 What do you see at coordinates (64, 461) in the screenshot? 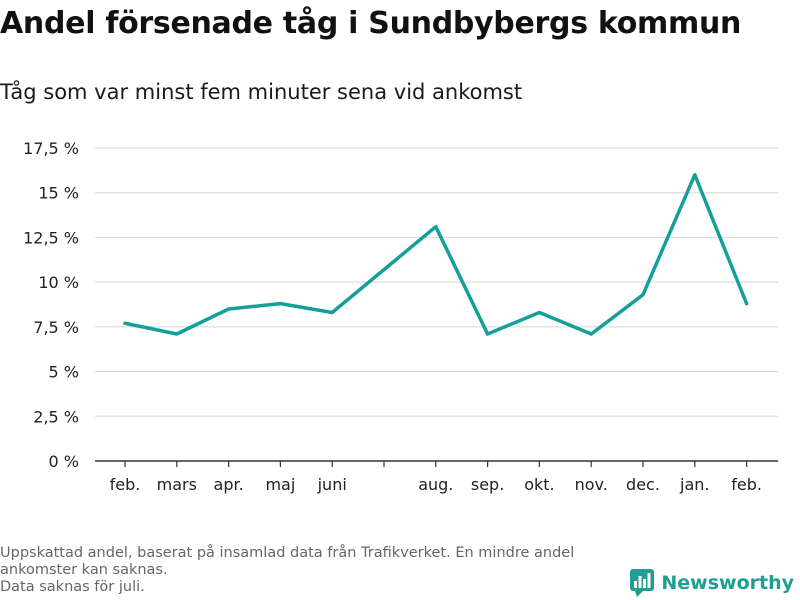
I see `y-tick-label: 0 %` at bounding box center [64, 461].